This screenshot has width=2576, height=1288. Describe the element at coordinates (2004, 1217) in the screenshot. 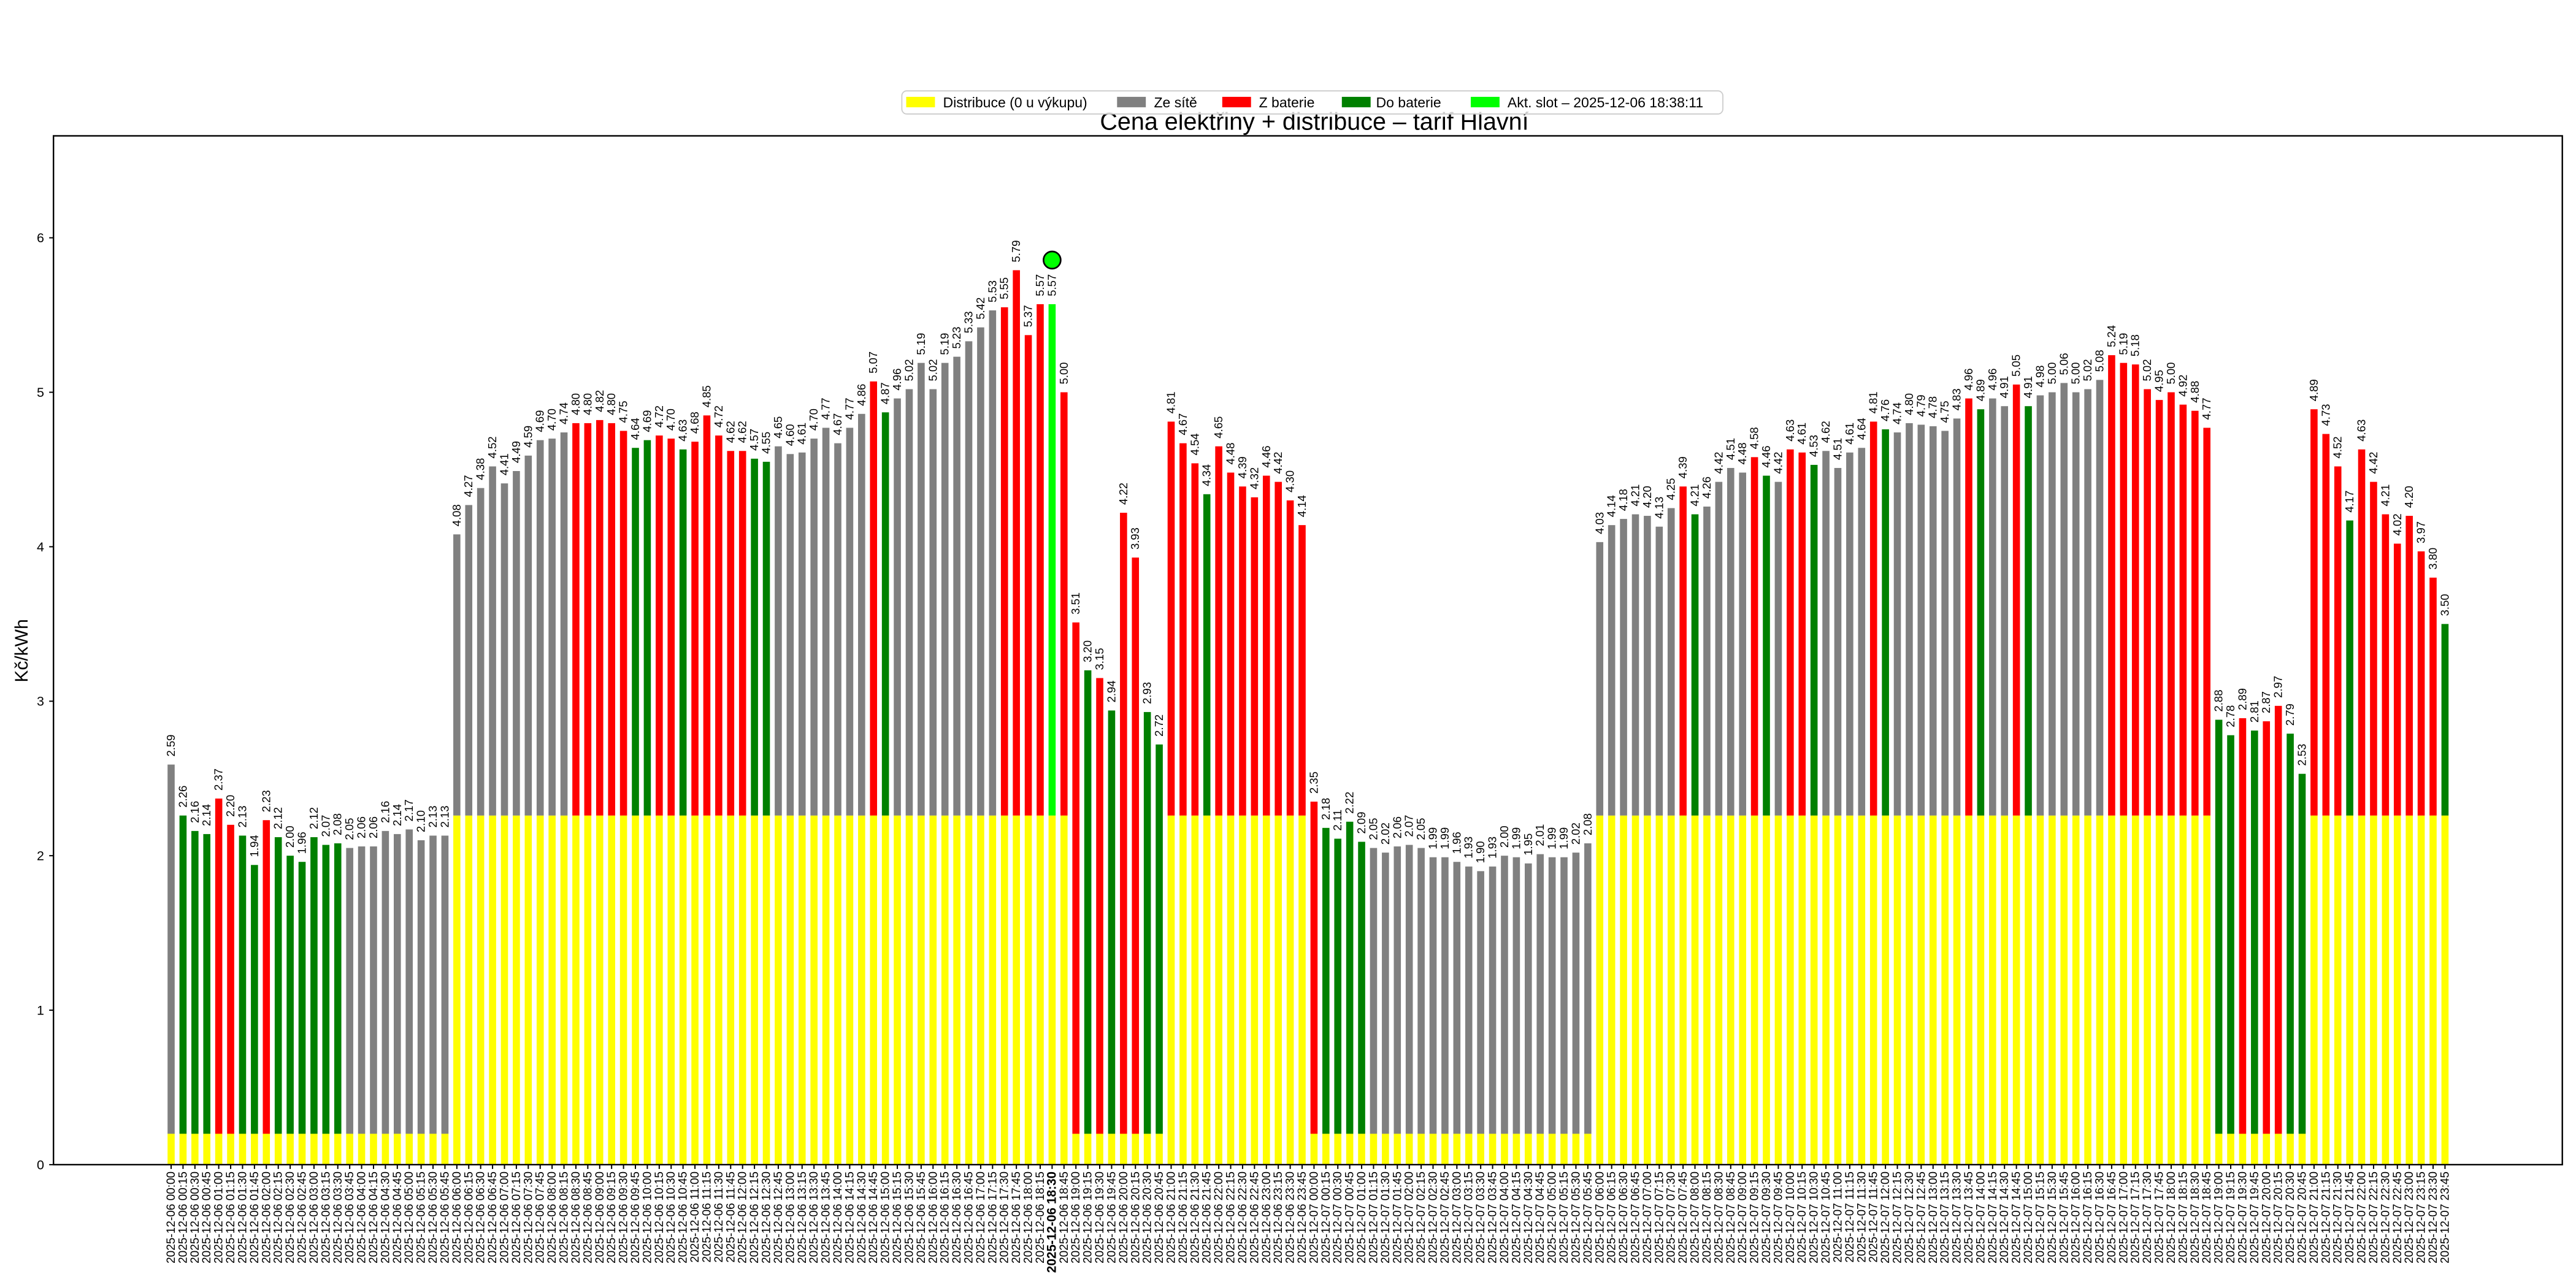

I see `svg-text: 2025-12-07 14:30` at that location.